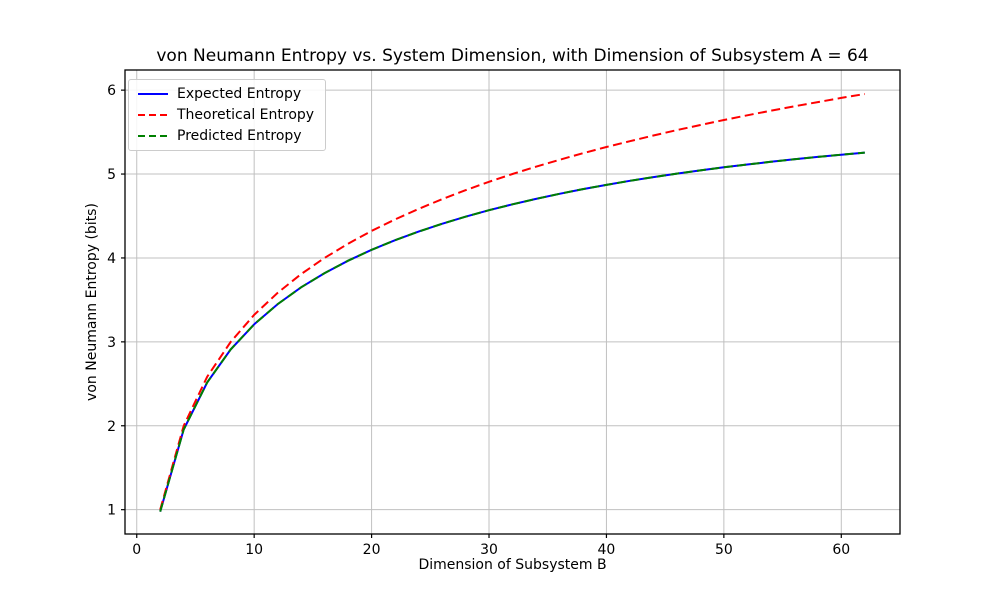 This screenshot has height=600, width=1000. Describe the element at coordinates (246, 115) in the screenshot. I see `legend-label-theoretical: Theoretical Entropy` at that location.